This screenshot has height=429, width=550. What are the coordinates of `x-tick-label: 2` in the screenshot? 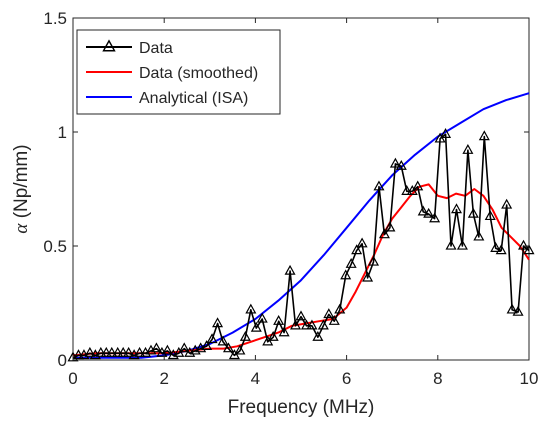 It's located at (163, 378).